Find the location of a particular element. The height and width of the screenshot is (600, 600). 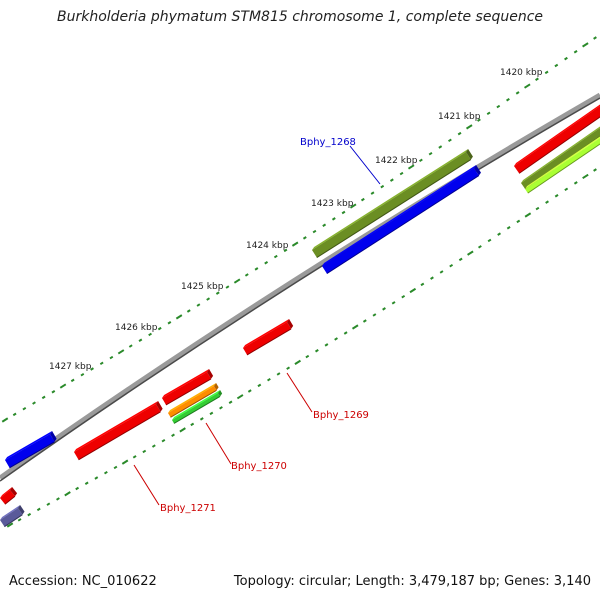

feature-bar-olive-1268-region is located at coordinates (392, 204).